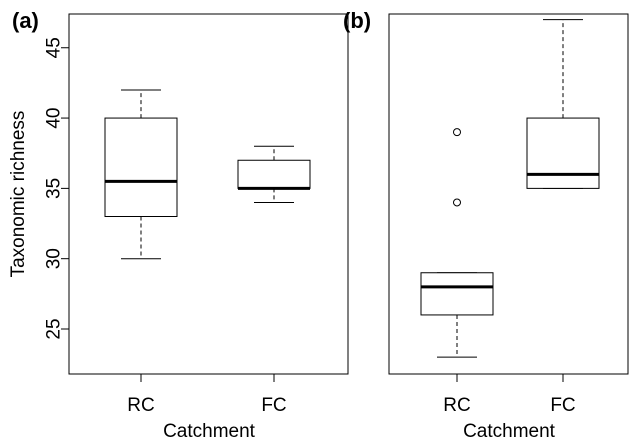 This screenshot has height=443, width=633. I want to click on y-tick-label: 35, so click(54, 188).